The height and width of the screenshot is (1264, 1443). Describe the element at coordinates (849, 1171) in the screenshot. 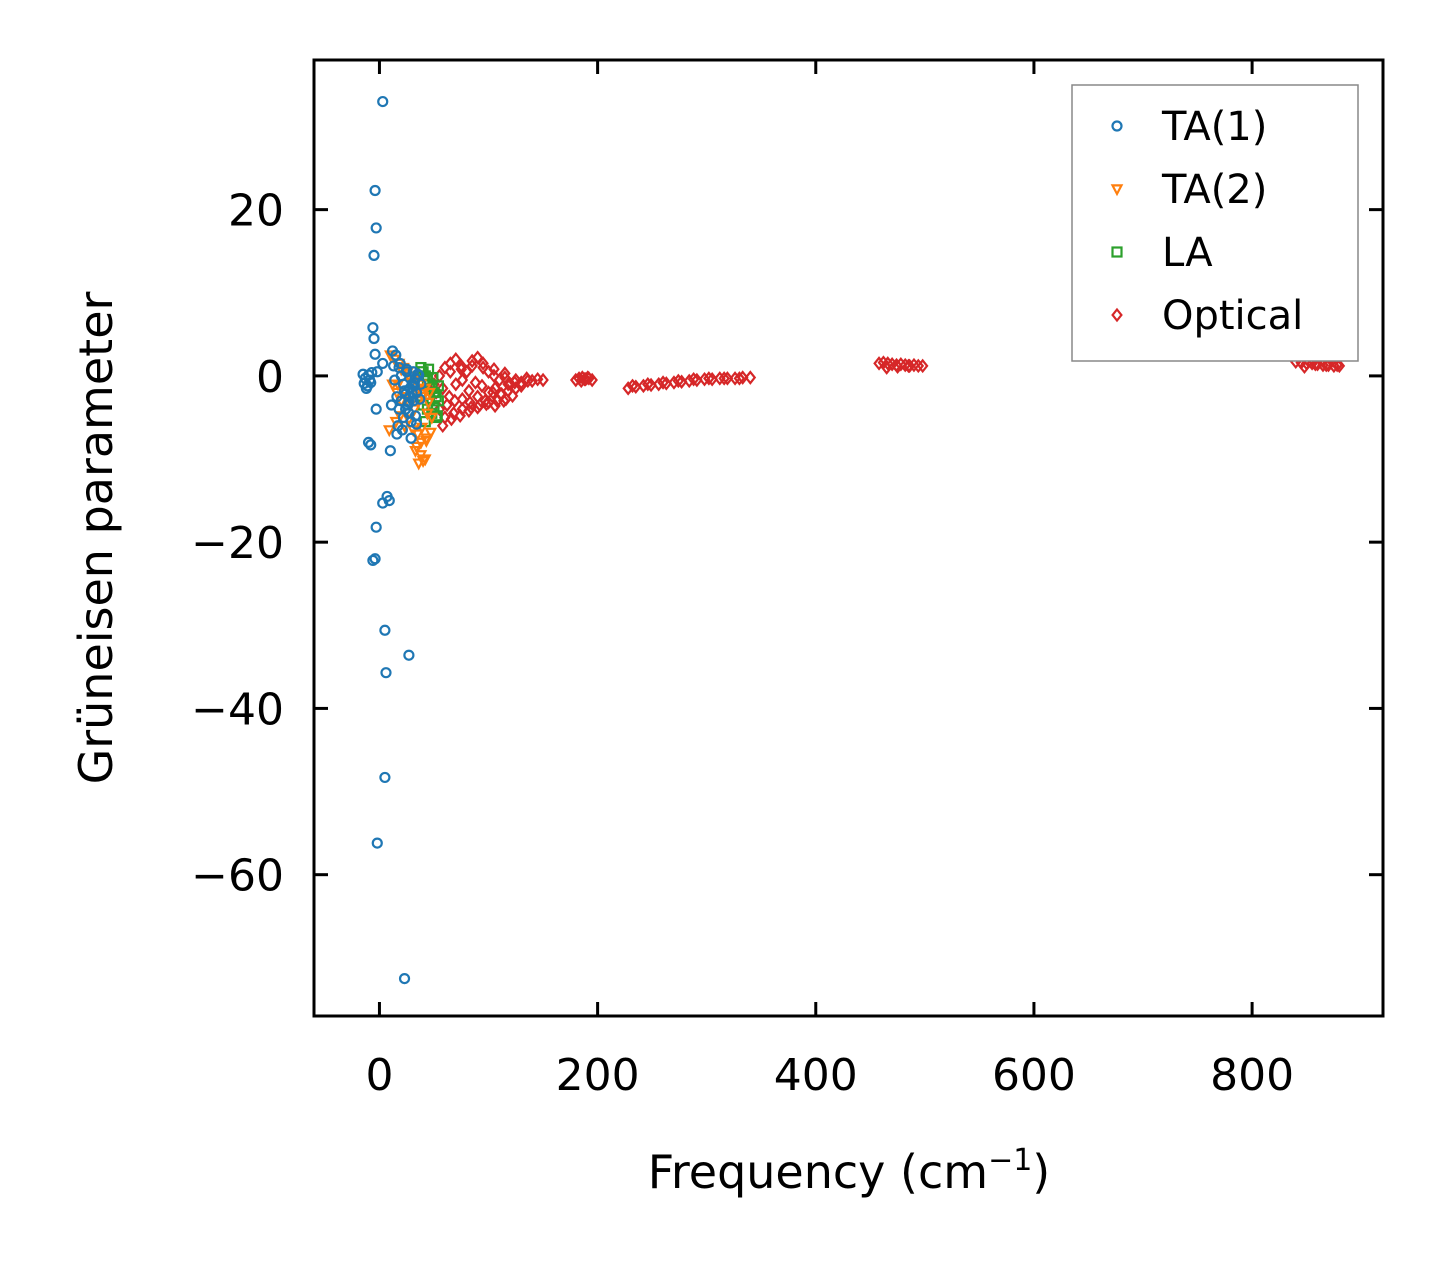

I see `x-axis-label: Frequency (cm−1)` at that location.